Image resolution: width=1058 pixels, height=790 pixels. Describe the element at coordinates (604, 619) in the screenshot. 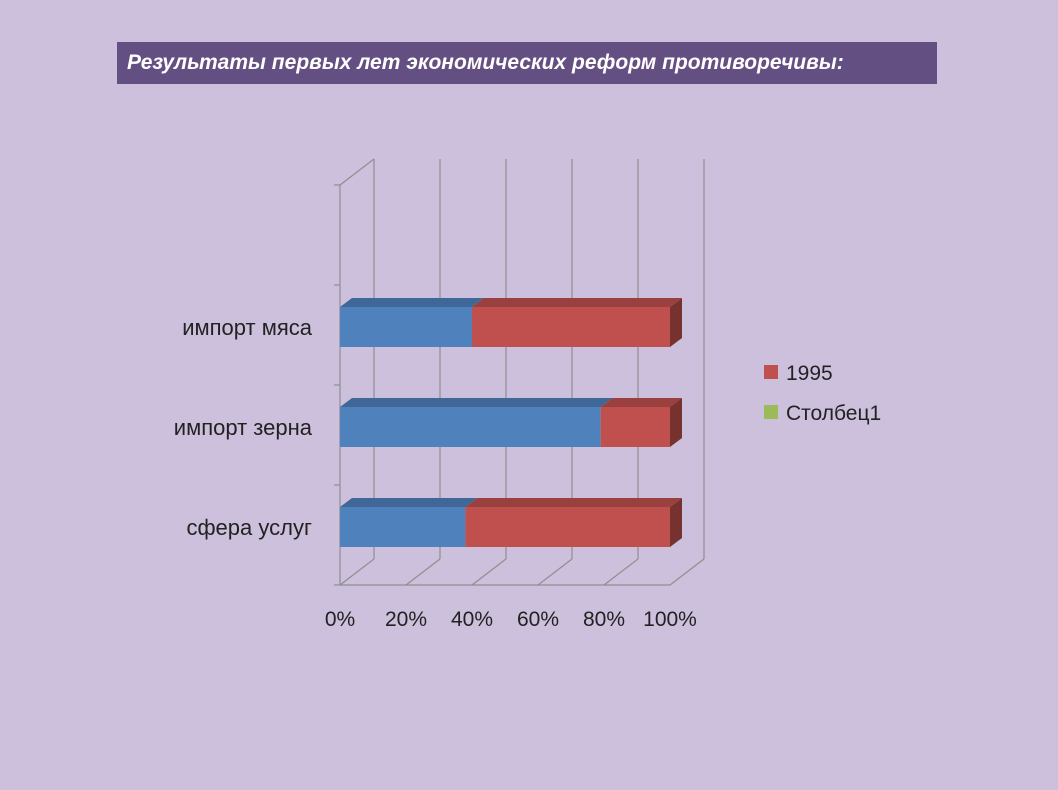

I see `x-tick-label: 80%` at that location.